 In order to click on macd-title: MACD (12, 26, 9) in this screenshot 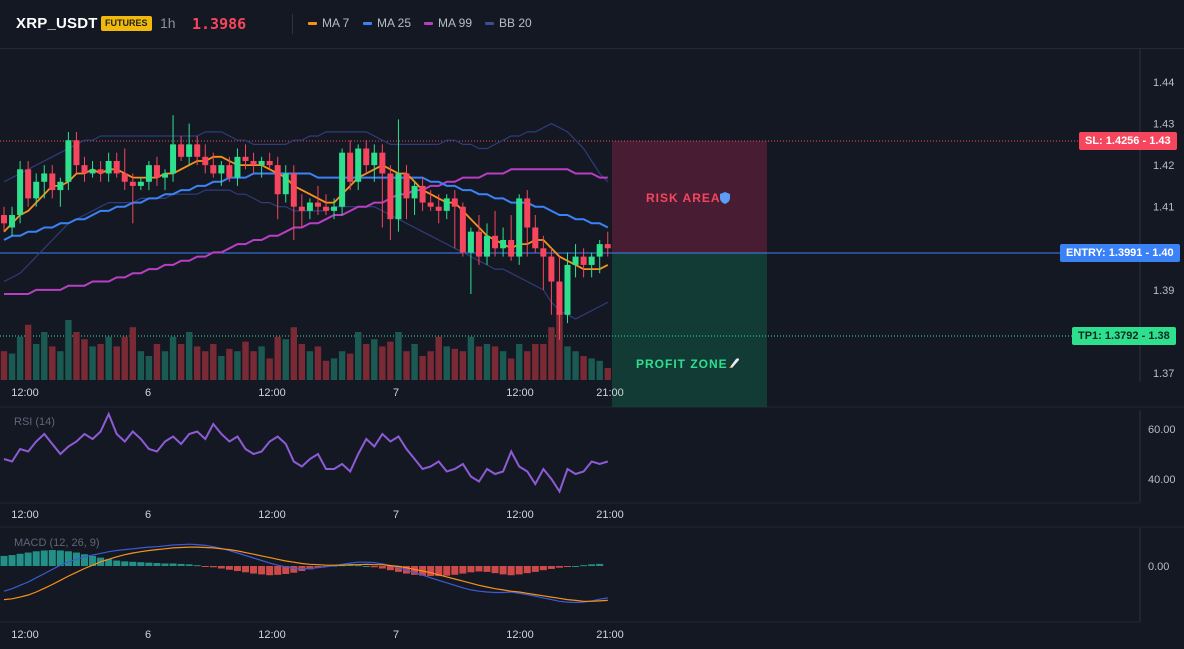, I will do `click(57, 543)`.